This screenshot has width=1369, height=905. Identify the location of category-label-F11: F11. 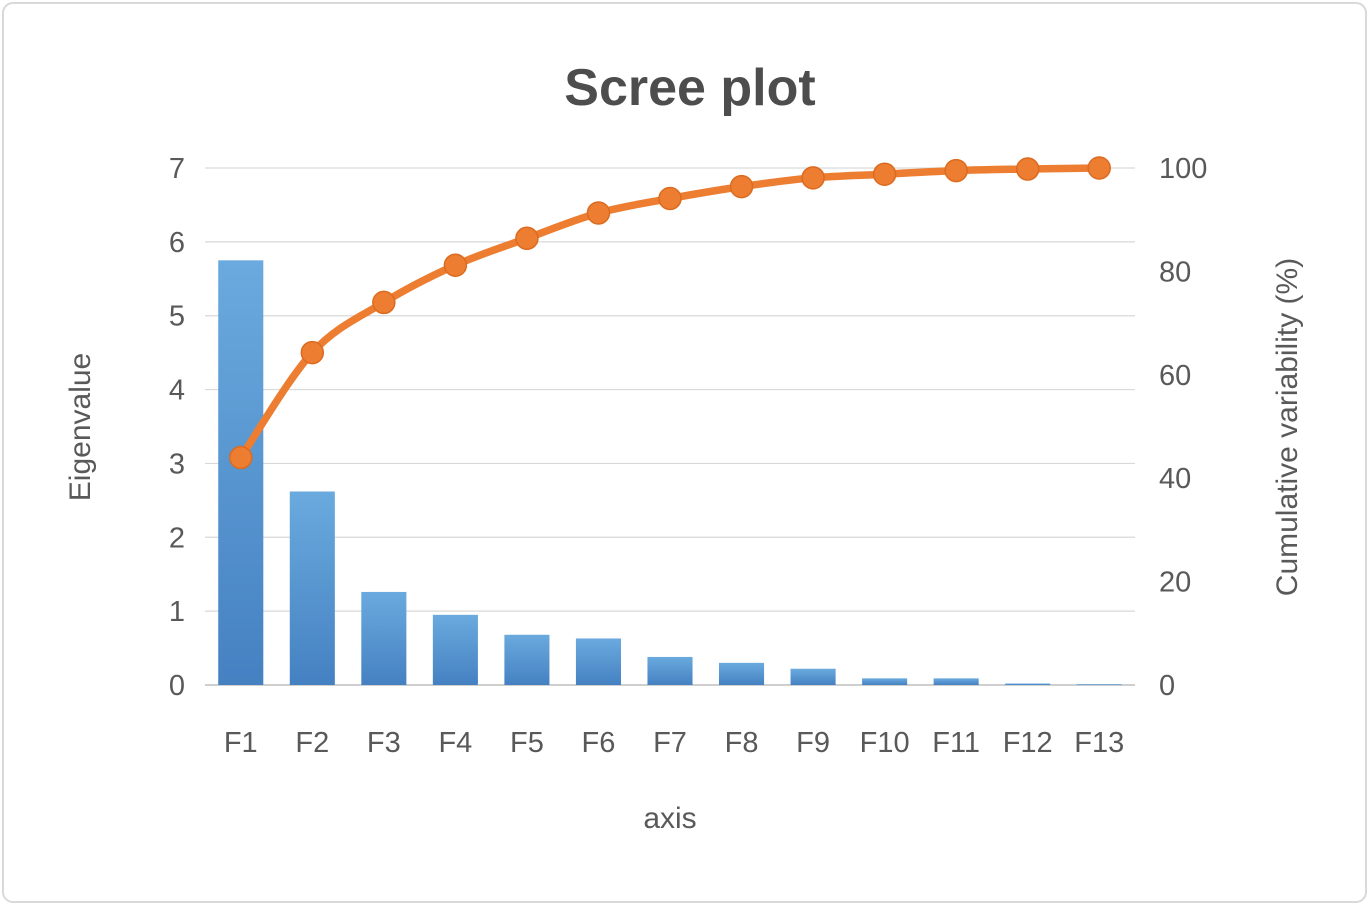
(956, 743).